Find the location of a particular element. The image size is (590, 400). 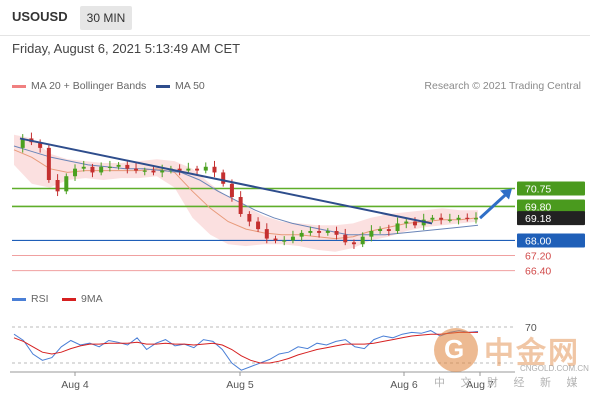

legend-label-rsi: RSI is located at coordinates (40, 299).